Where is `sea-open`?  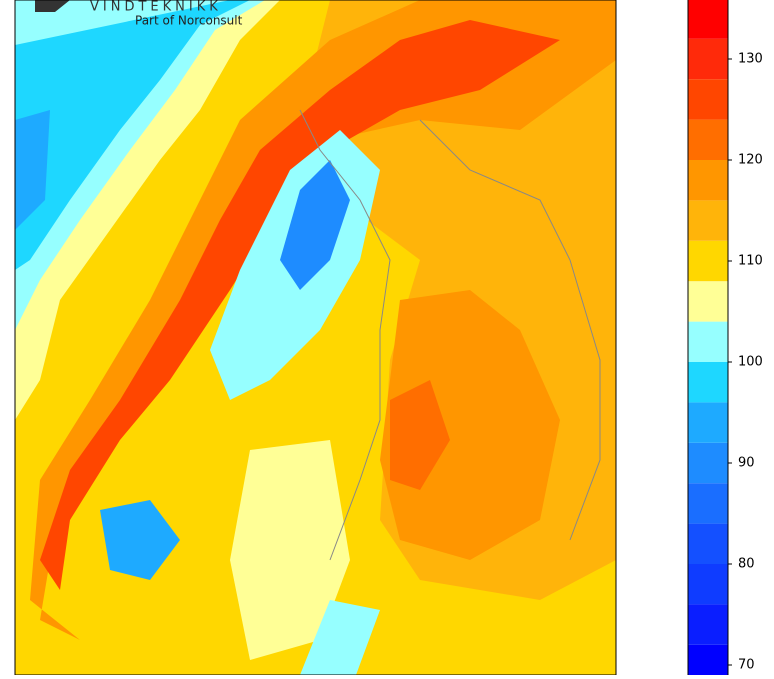
sea-open is located at coordinates (132, 135).